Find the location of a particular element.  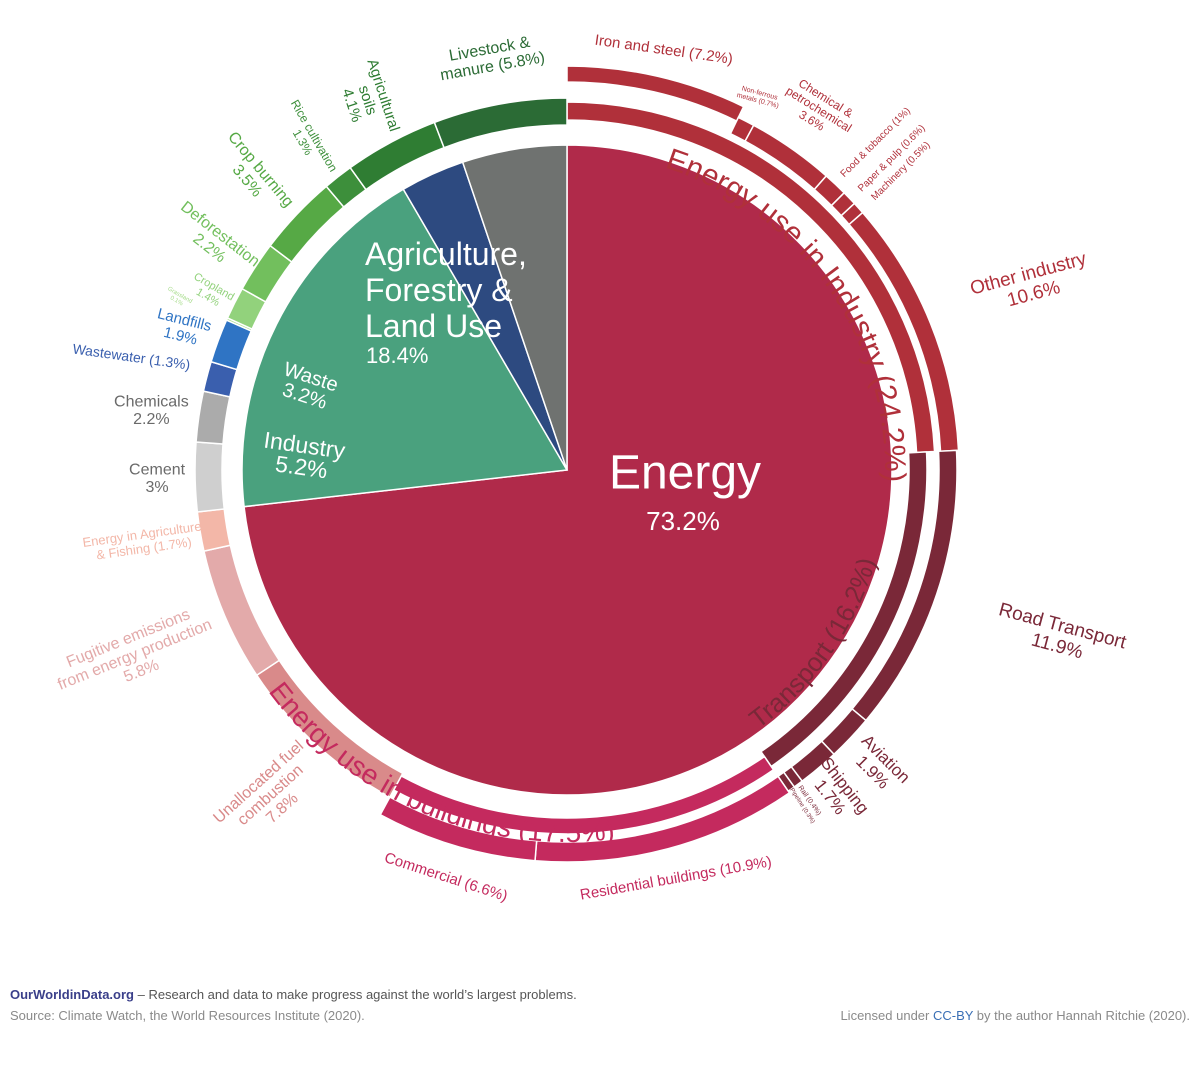

segment-label-deforestation: Deforestation2.2% is located at coordinates (214, 241).